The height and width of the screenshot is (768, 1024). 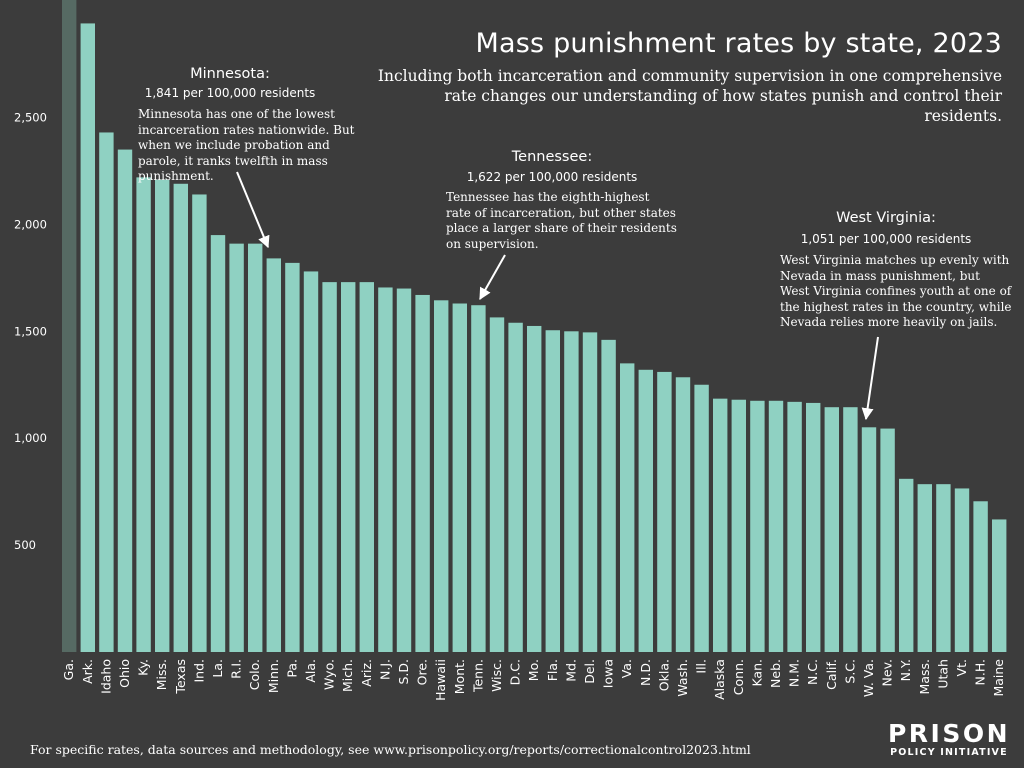 I want to click on x-tick-label: Mass., so click(x=924, y=676).